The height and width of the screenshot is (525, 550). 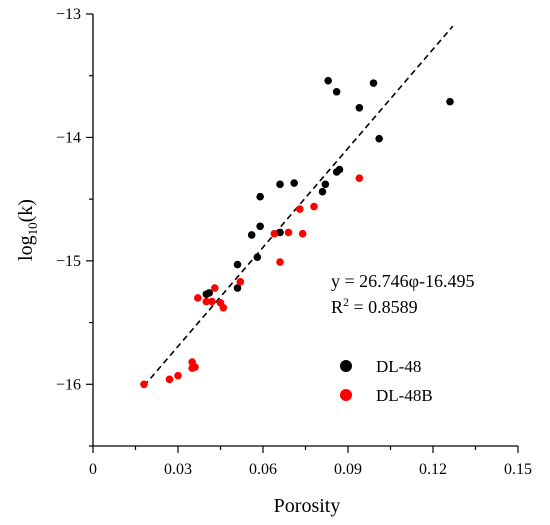 What do you see at coordinates (68, 261) in the screenshot?
I see `y-tick-label: −15` at bounding box center [68, 261].